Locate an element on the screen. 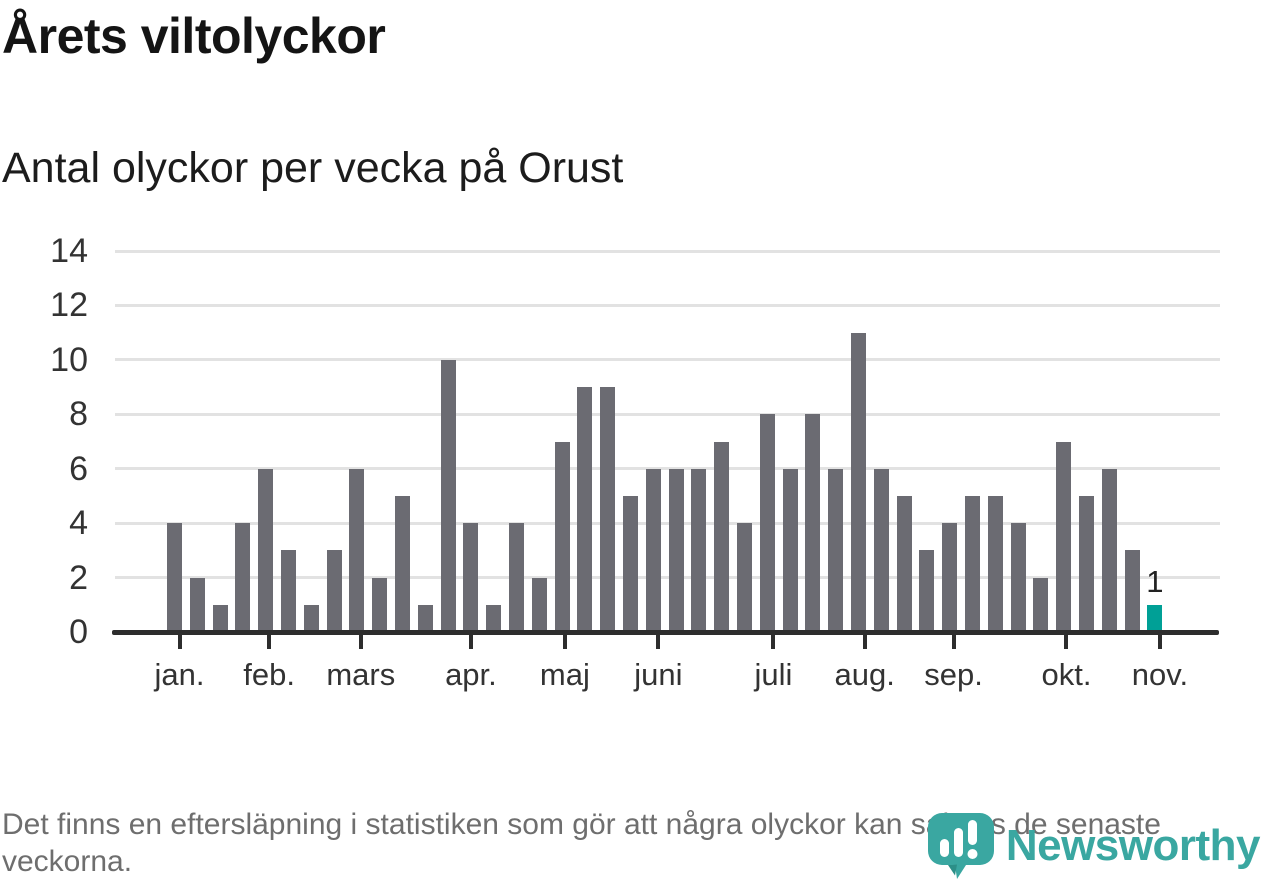  x-tick-aug is located at coordinates (864, 641).